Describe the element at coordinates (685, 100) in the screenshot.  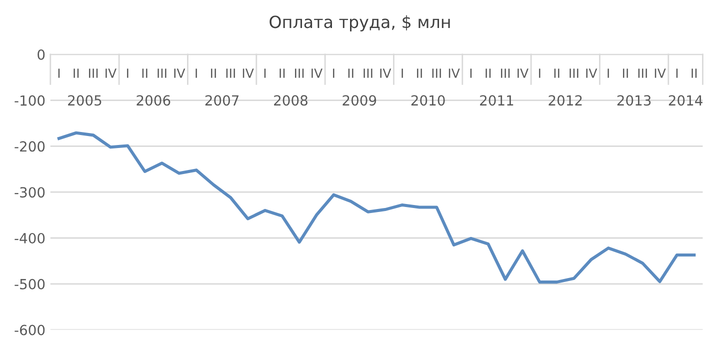
I see `annotation: 2014` at that location.